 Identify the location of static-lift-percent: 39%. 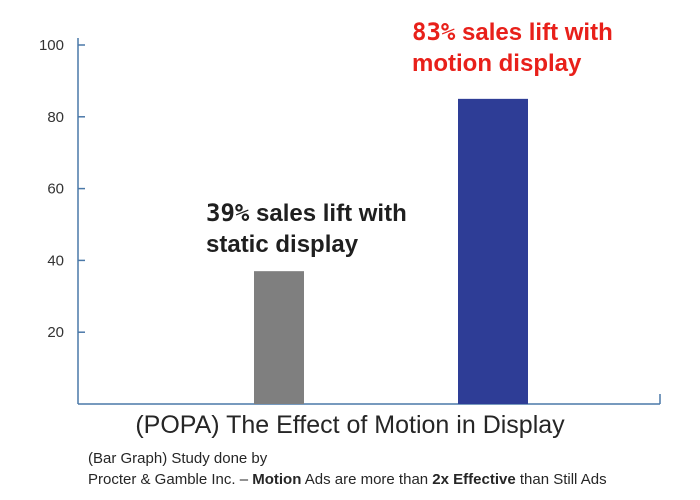
(228, 213).